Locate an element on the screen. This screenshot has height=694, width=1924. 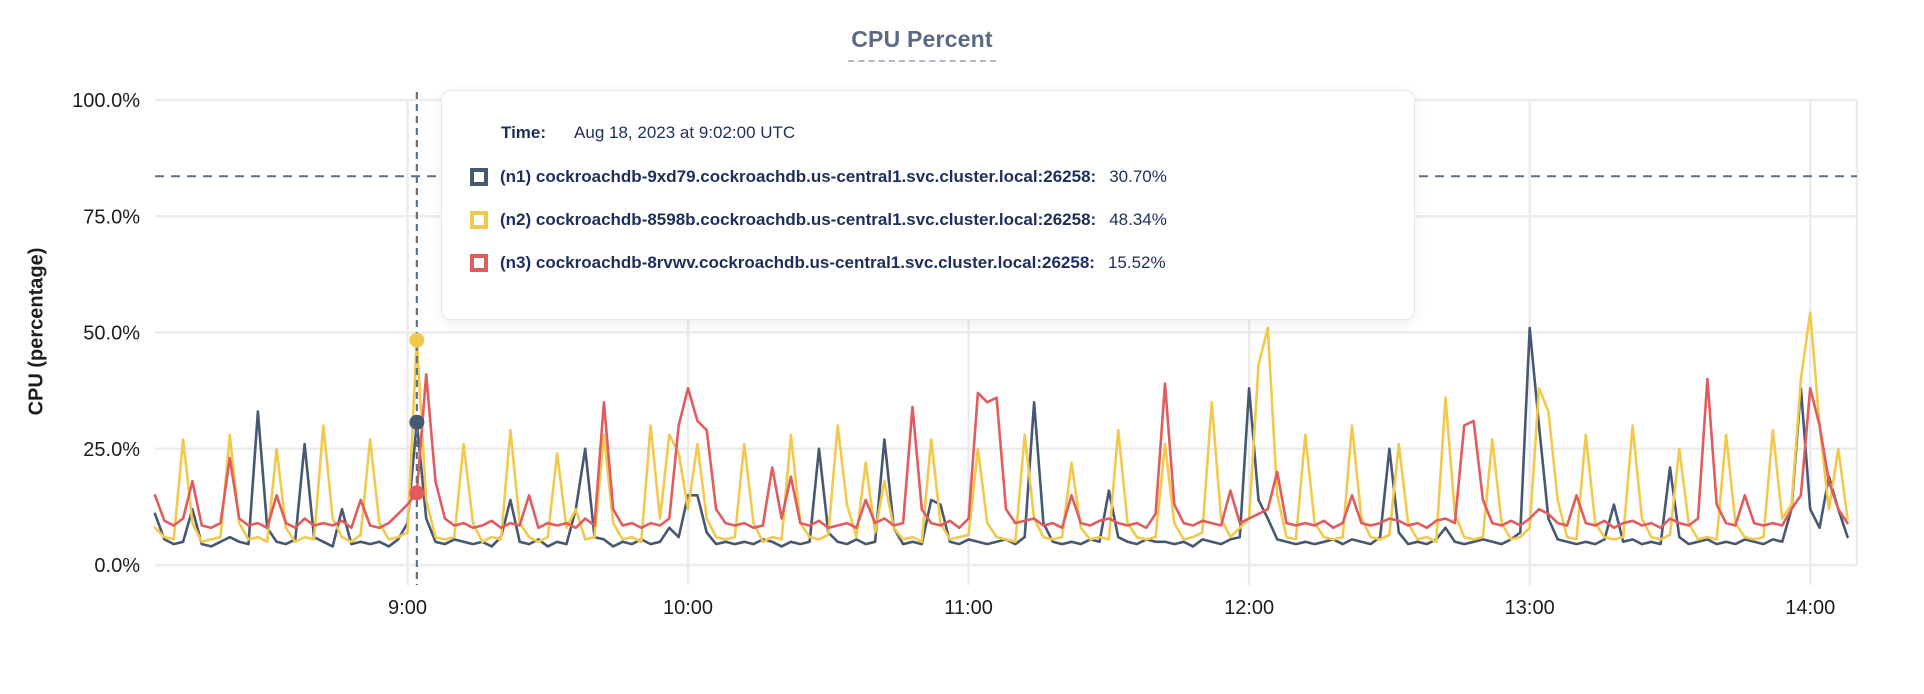
hover-point-n3 is located at coordinates (417, 493).